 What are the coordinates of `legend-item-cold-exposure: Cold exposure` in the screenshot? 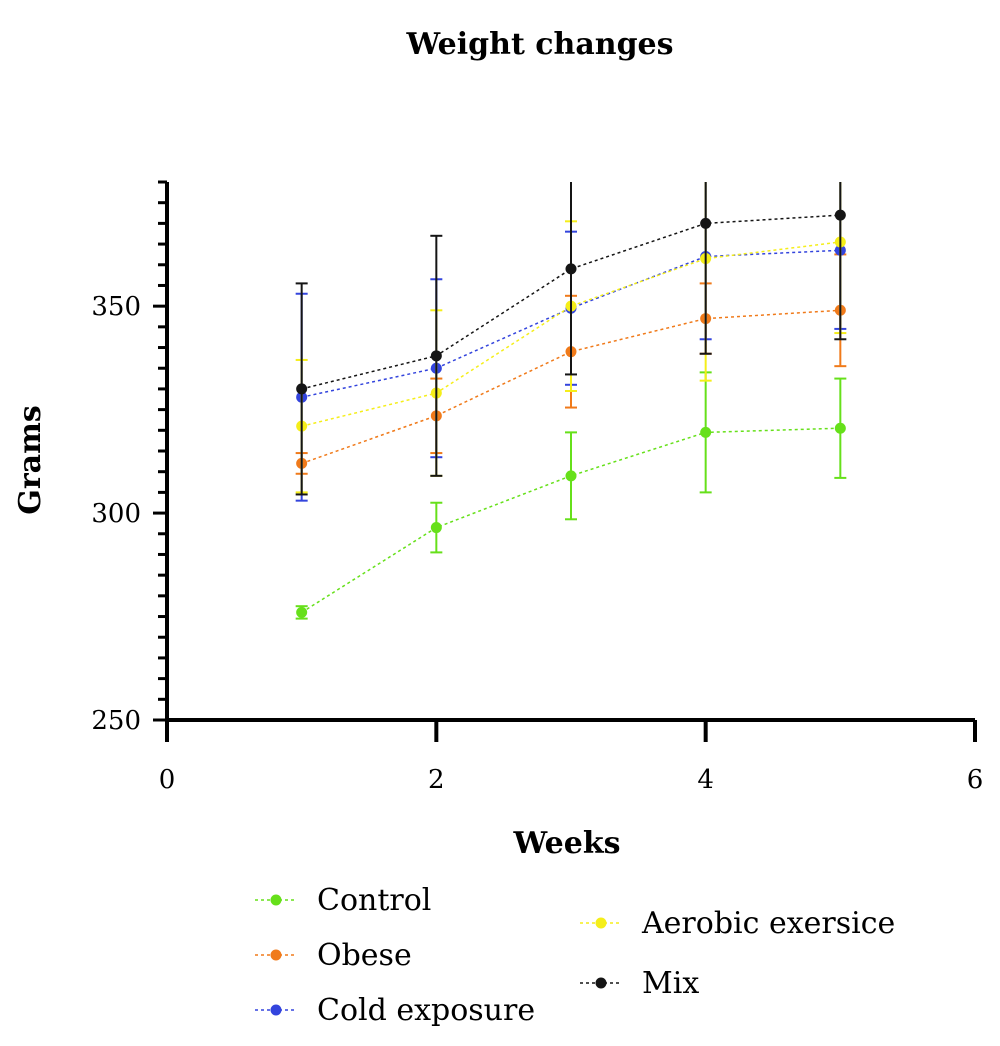 It's located at (395, 1010).